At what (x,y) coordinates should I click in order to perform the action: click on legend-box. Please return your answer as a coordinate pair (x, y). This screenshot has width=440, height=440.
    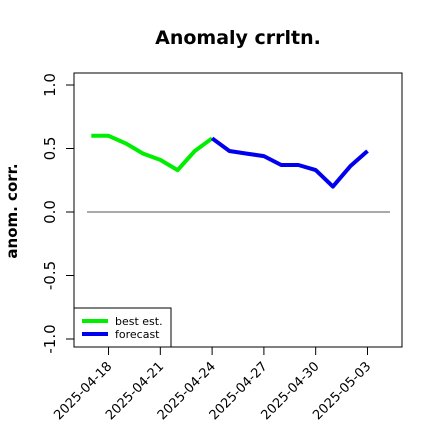
    Looking at the image, I should click on (122, 327).